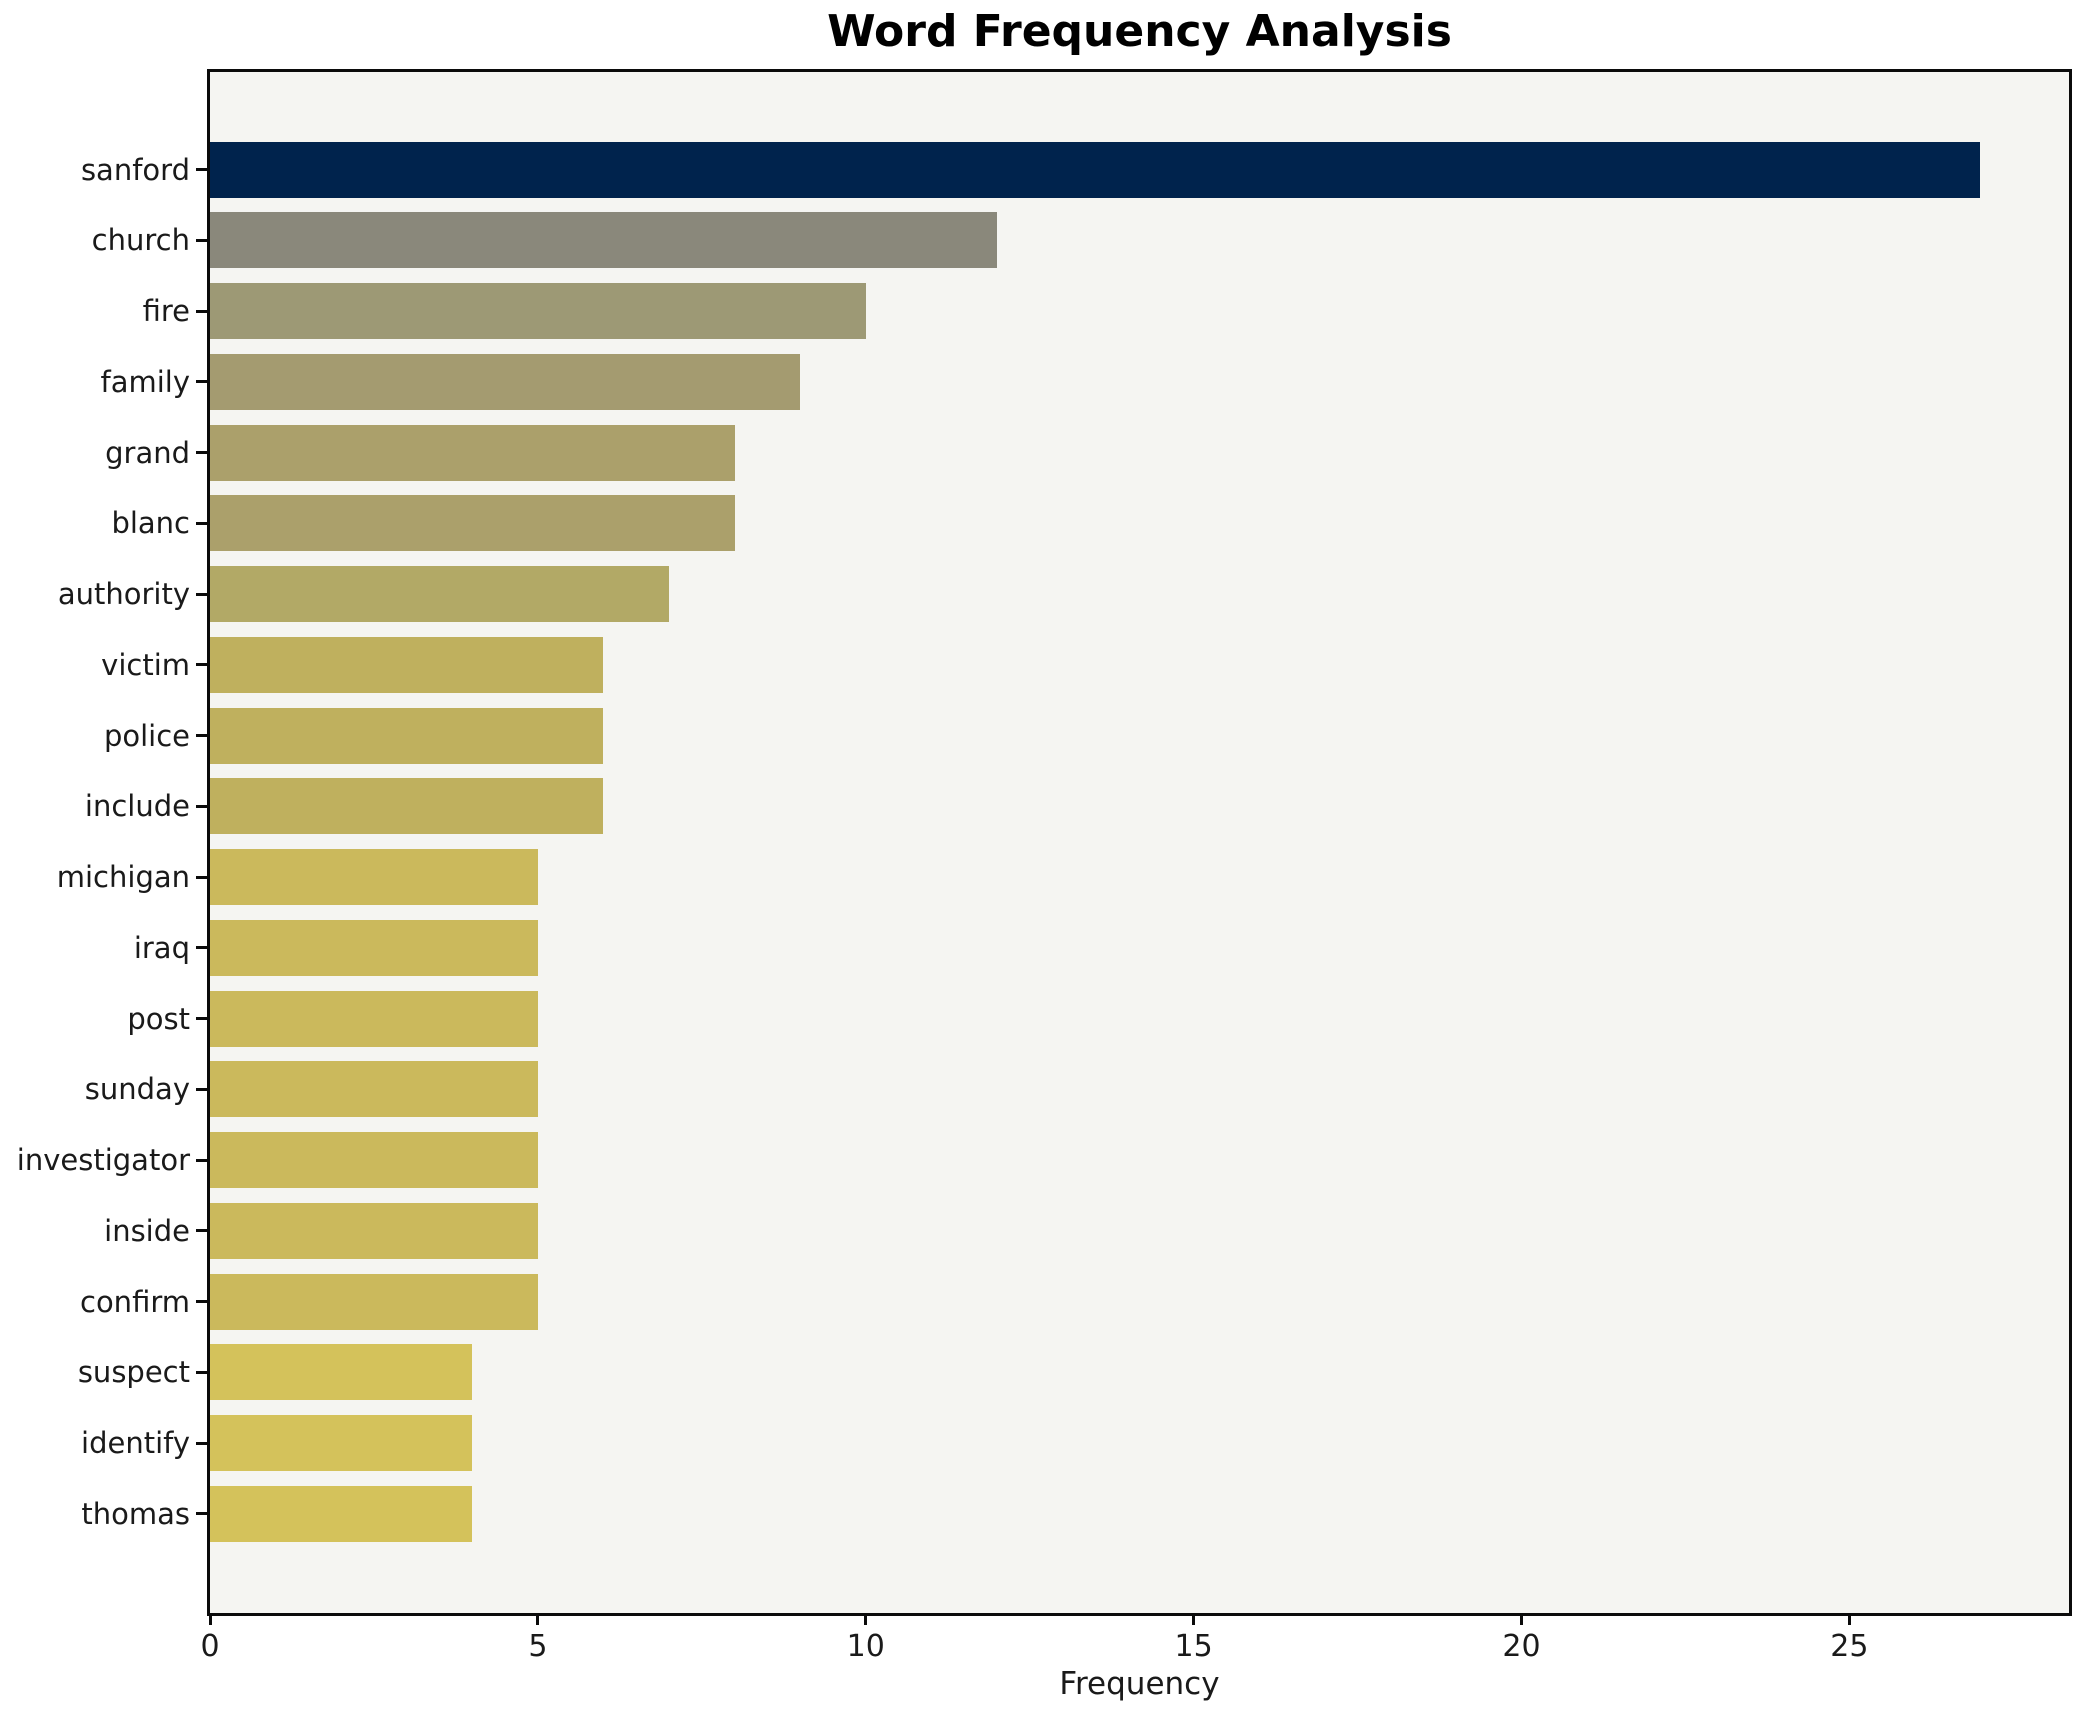 The height and width of the screenshot is (1722, 2090). I want to click on bar-authority, so click(439, 594).